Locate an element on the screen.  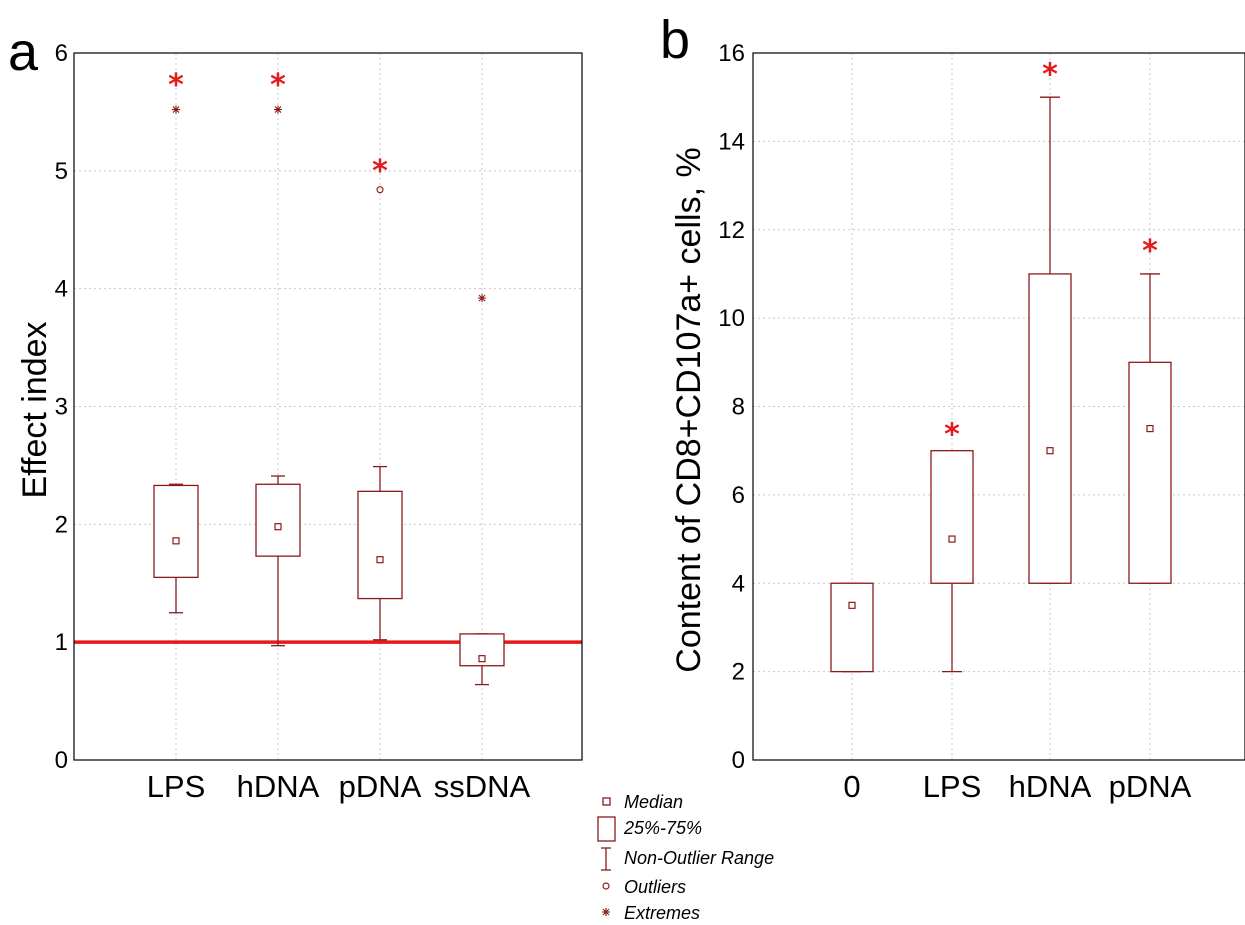
panel-a-category-labels: LPS hDNA pDNA ssDNA is located at coordinates (339, 786).